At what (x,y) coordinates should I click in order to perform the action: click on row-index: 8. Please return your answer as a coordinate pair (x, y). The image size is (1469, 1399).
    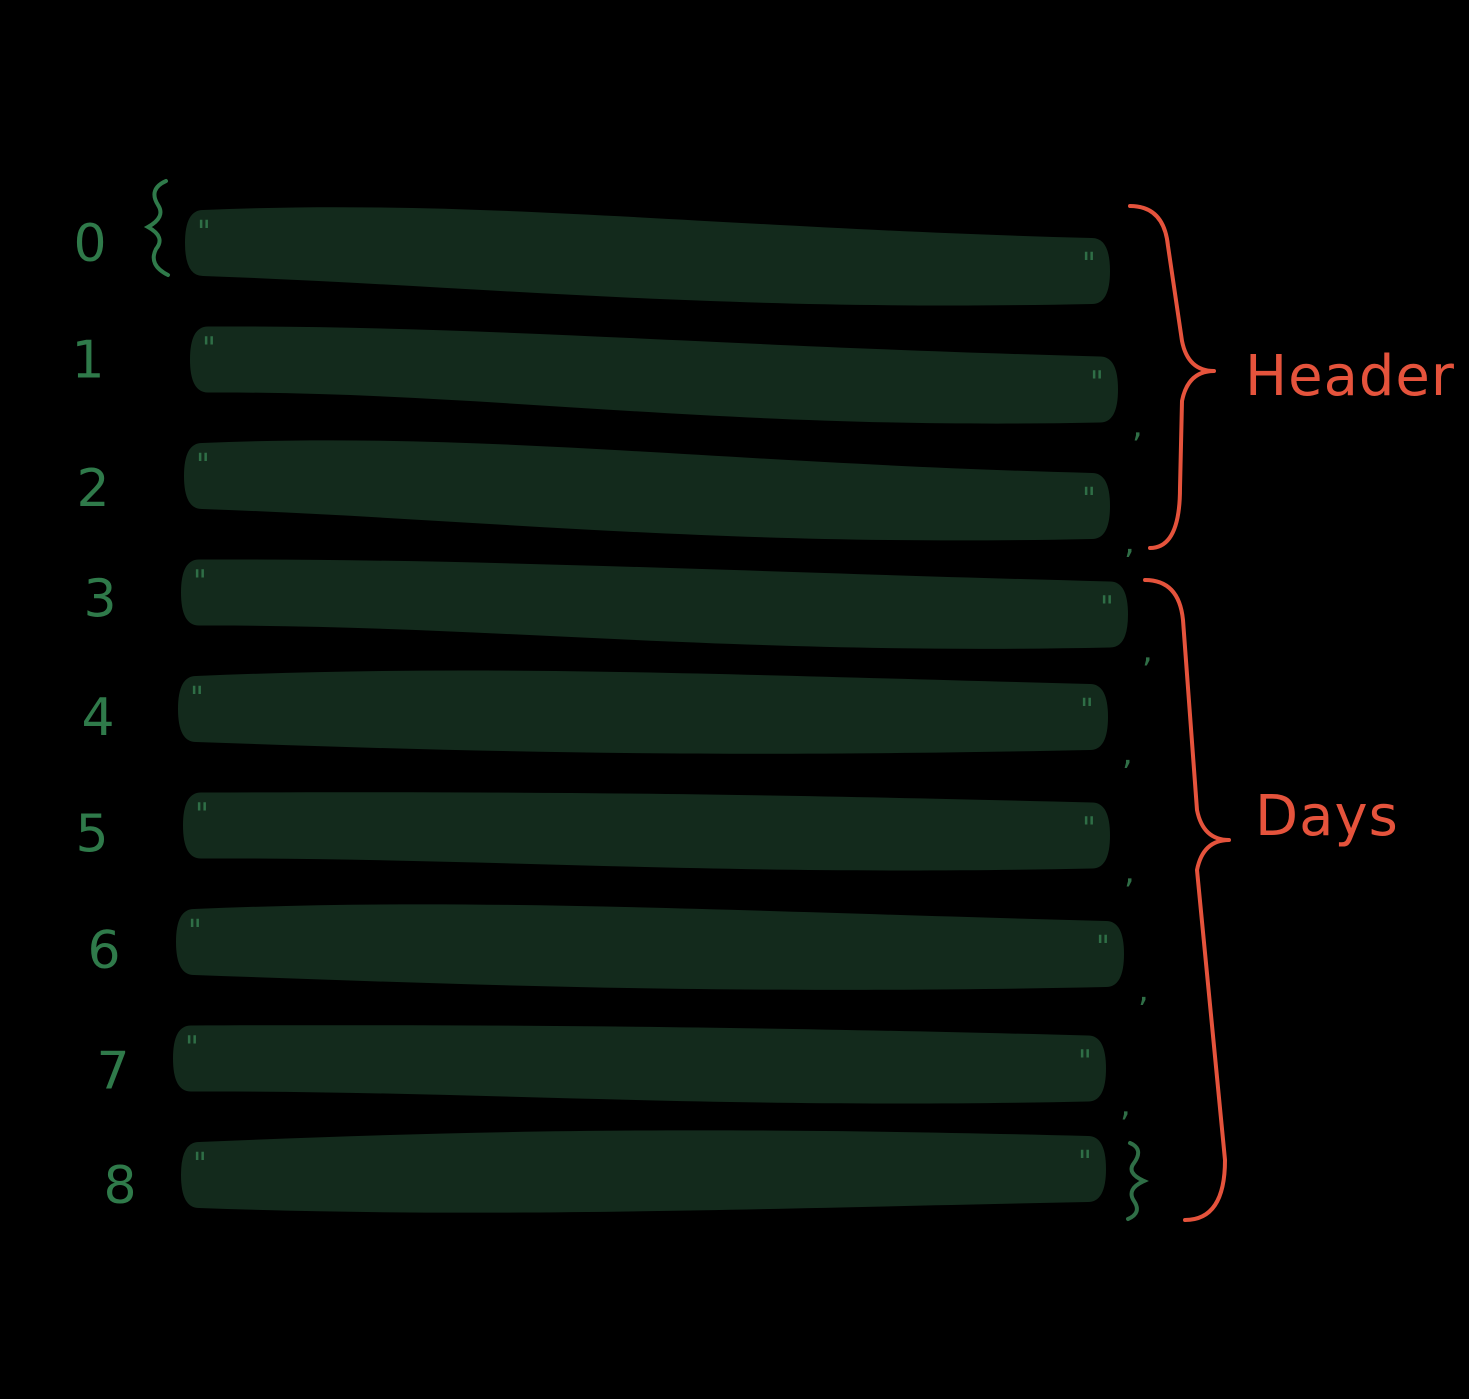
    Looking at the image, I should click on (119, 1186).